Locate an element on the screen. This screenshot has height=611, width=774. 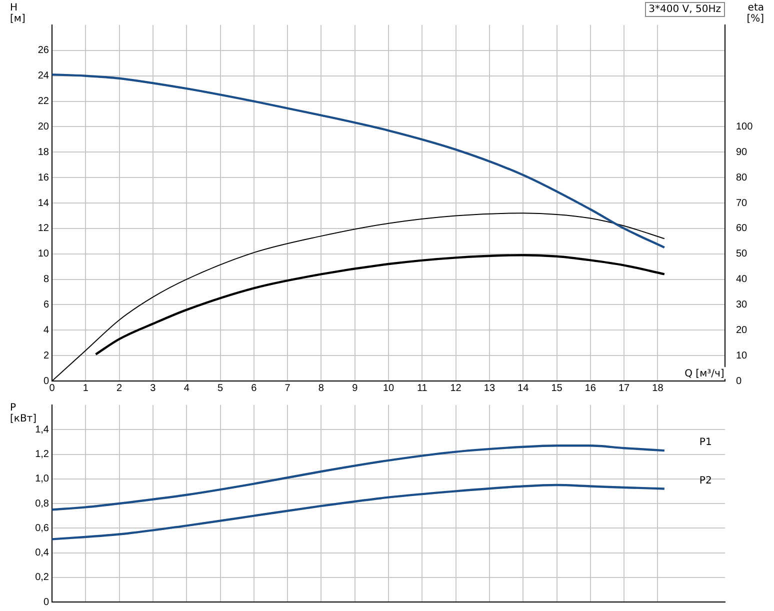
y-tick-label: 14 is located at coordinates (44, 203).